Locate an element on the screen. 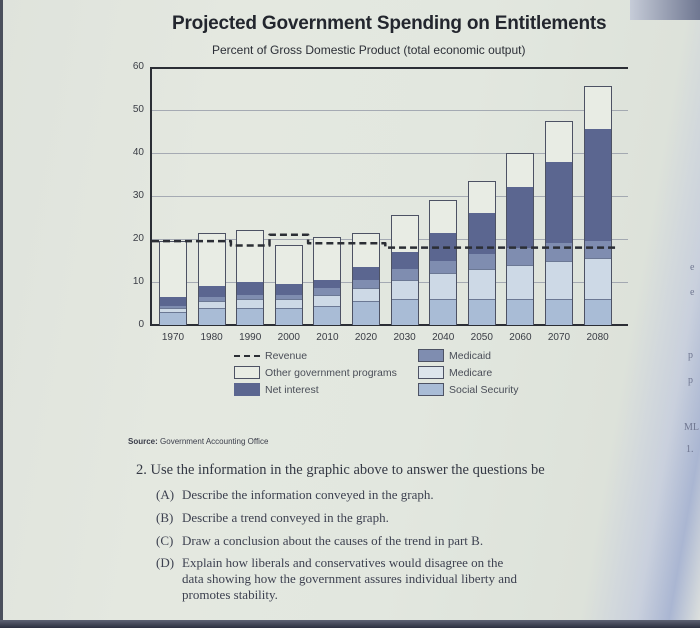  legend-item-medicaid: Medicaid is located at coordinates (454, 355).